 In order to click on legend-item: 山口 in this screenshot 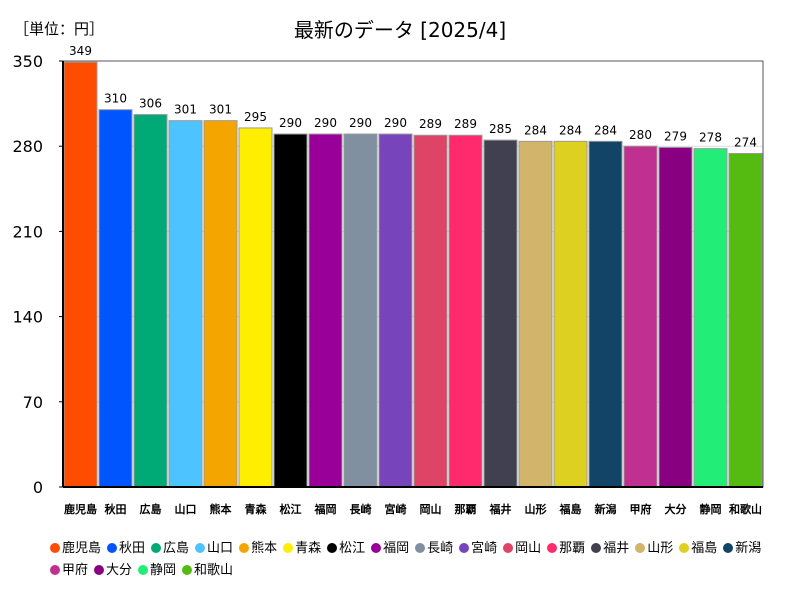, I will do `click(214, 549)`.